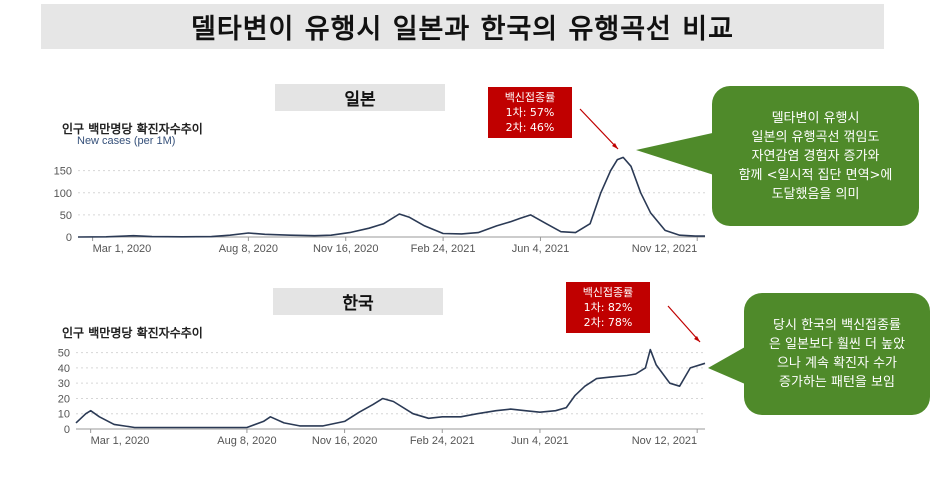 This screenshot has height=504, width=943. What do you see at coordinates (132, 129) in the screenshot?
I see `japan-ylabel: 인구 백만명당 확진자수추이` at bounding box center [132, 129].